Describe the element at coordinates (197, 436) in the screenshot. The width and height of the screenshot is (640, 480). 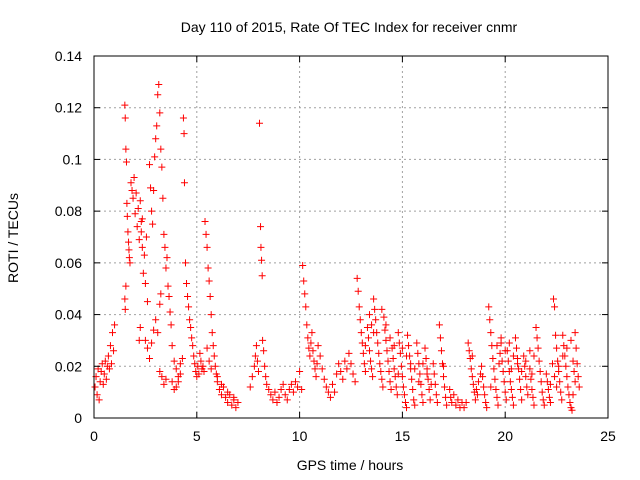
I see `x-tick-label: 5` at that location.